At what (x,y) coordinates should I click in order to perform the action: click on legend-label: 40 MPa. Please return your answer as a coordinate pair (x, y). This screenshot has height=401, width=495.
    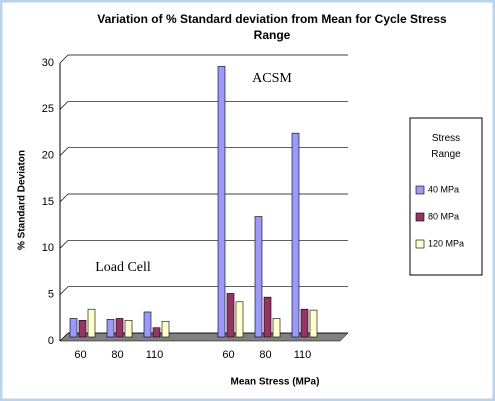
    Looking at the image, I should click on (443, 189).